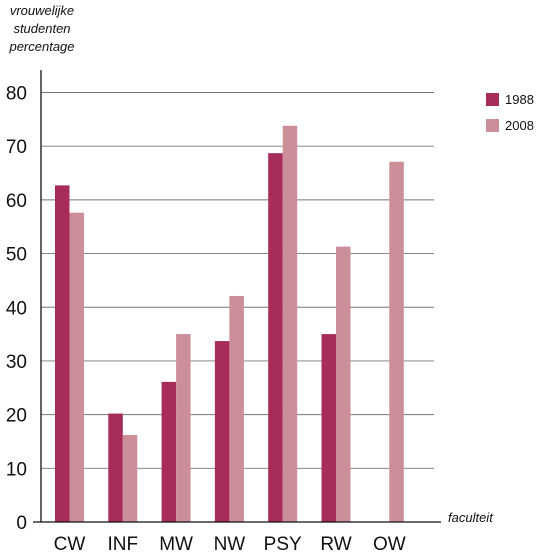  Describe the element at coordinates (236, 408) in the screenshot. I see `bar-2008-nw` at that location.